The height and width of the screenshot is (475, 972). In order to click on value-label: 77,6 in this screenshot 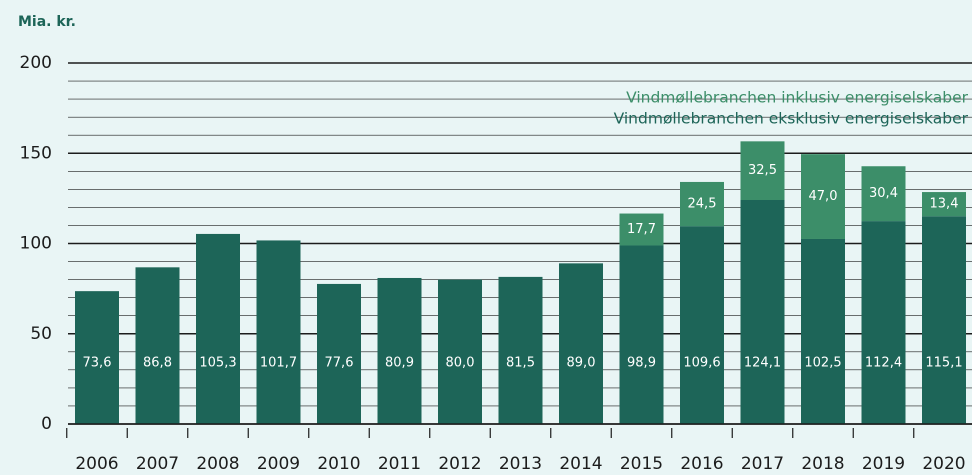, I will do `click(339, 363)`.